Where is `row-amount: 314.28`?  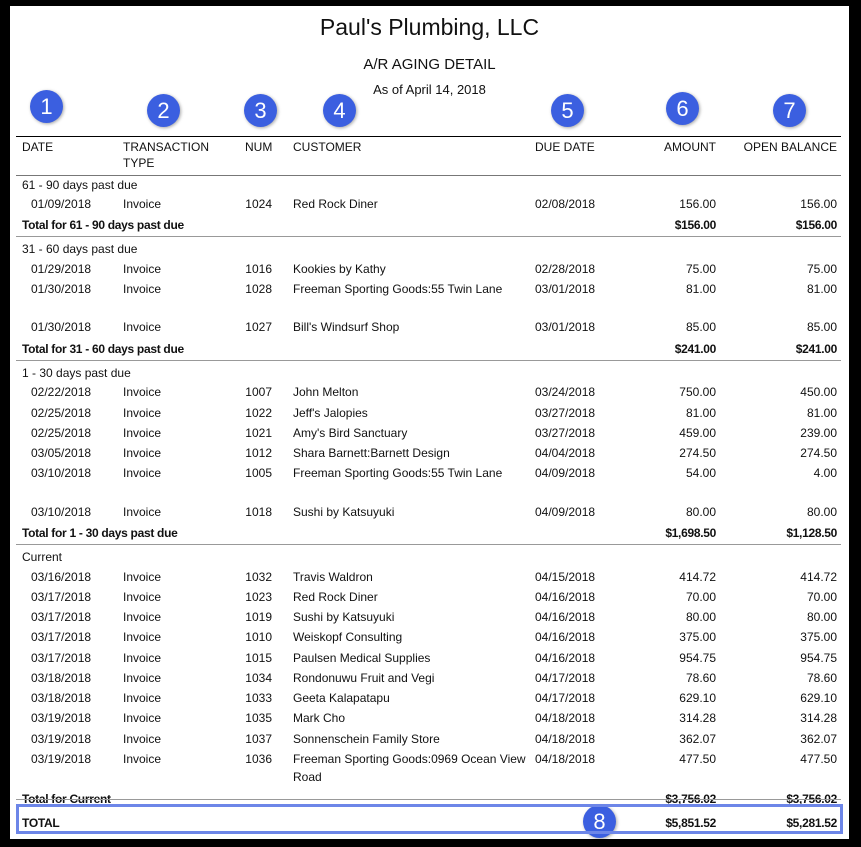
row-amount: 314.28 is located at coordinates (697, 718).